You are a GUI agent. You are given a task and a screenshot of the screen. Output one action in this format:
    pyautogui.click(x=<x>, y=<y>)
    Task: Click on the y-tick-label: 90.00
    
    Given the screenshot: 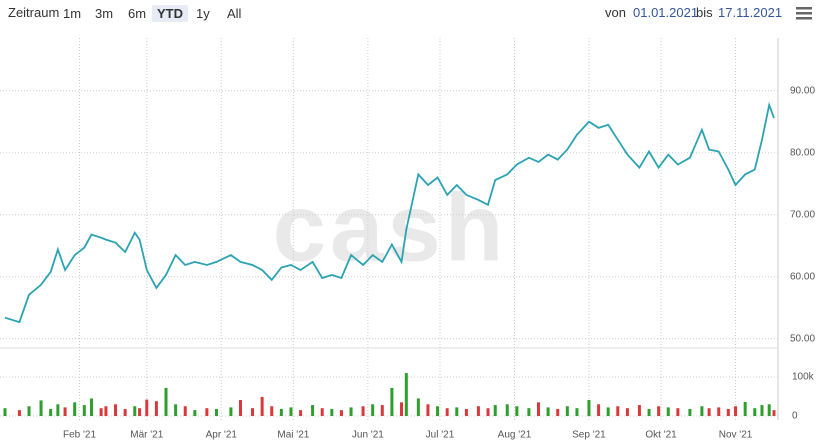 What is the action you would take?
    pyautogui.click(x=802, y=90)
    